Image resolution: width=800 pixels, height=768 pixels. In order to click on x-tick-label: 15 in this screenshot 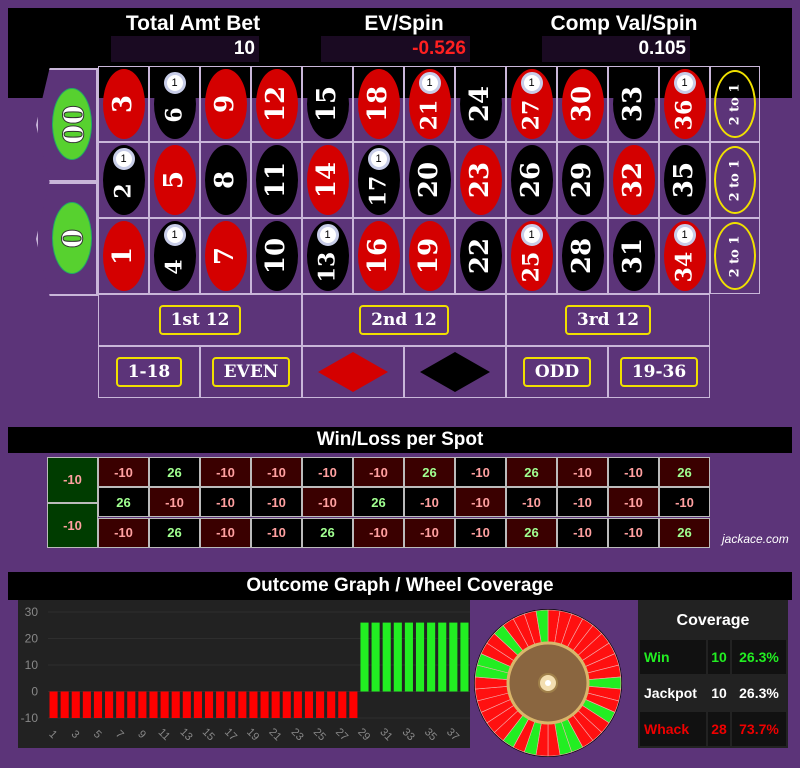, I will do `click(208, 734)`.